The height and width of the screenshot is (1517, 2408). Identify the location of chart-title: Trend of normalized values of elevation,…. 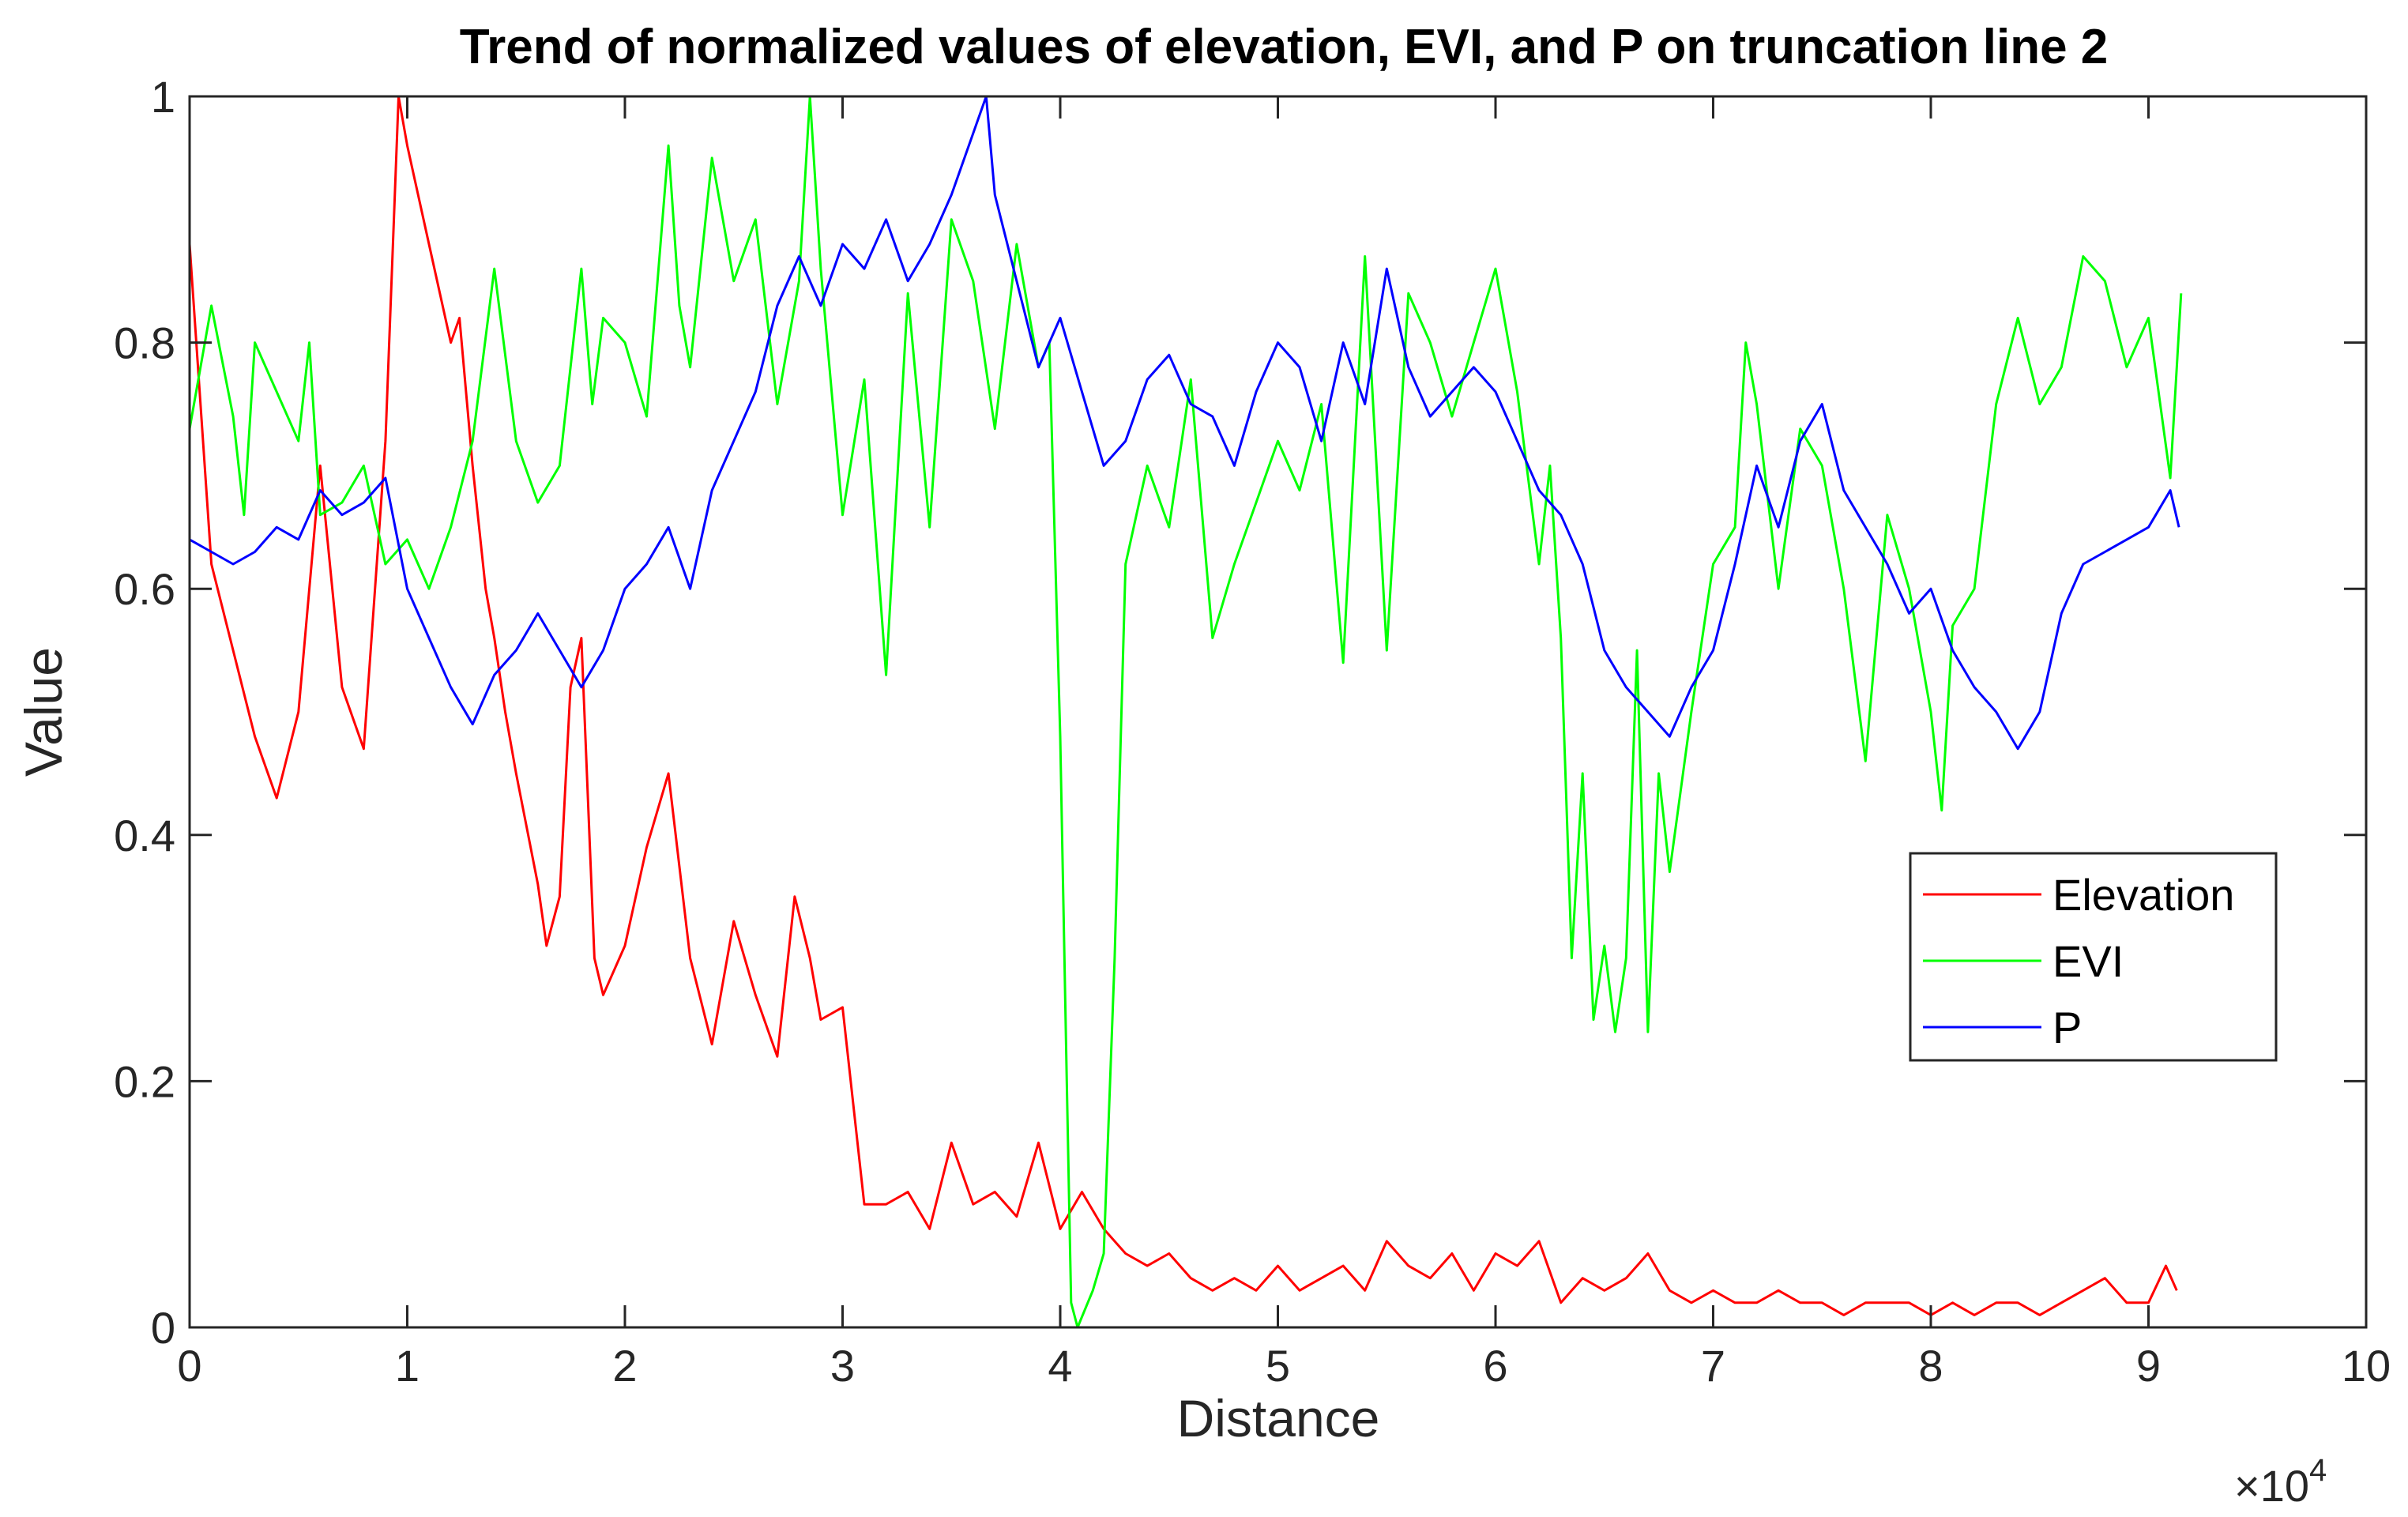
(1284, 47).